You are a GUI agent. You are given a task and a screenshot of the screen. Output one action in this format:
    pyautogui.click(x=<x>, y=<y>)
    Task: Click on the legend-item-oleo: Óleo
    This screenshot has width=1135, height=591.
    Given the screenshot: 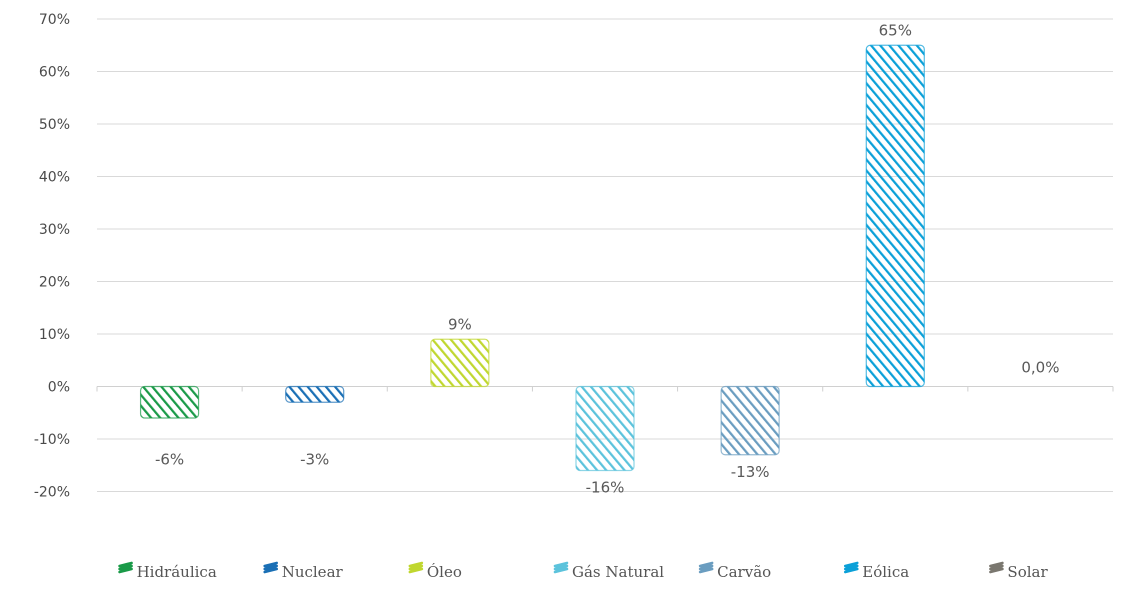 What is the action you would take?
    pyautogui.click(x=435, y=571)
    